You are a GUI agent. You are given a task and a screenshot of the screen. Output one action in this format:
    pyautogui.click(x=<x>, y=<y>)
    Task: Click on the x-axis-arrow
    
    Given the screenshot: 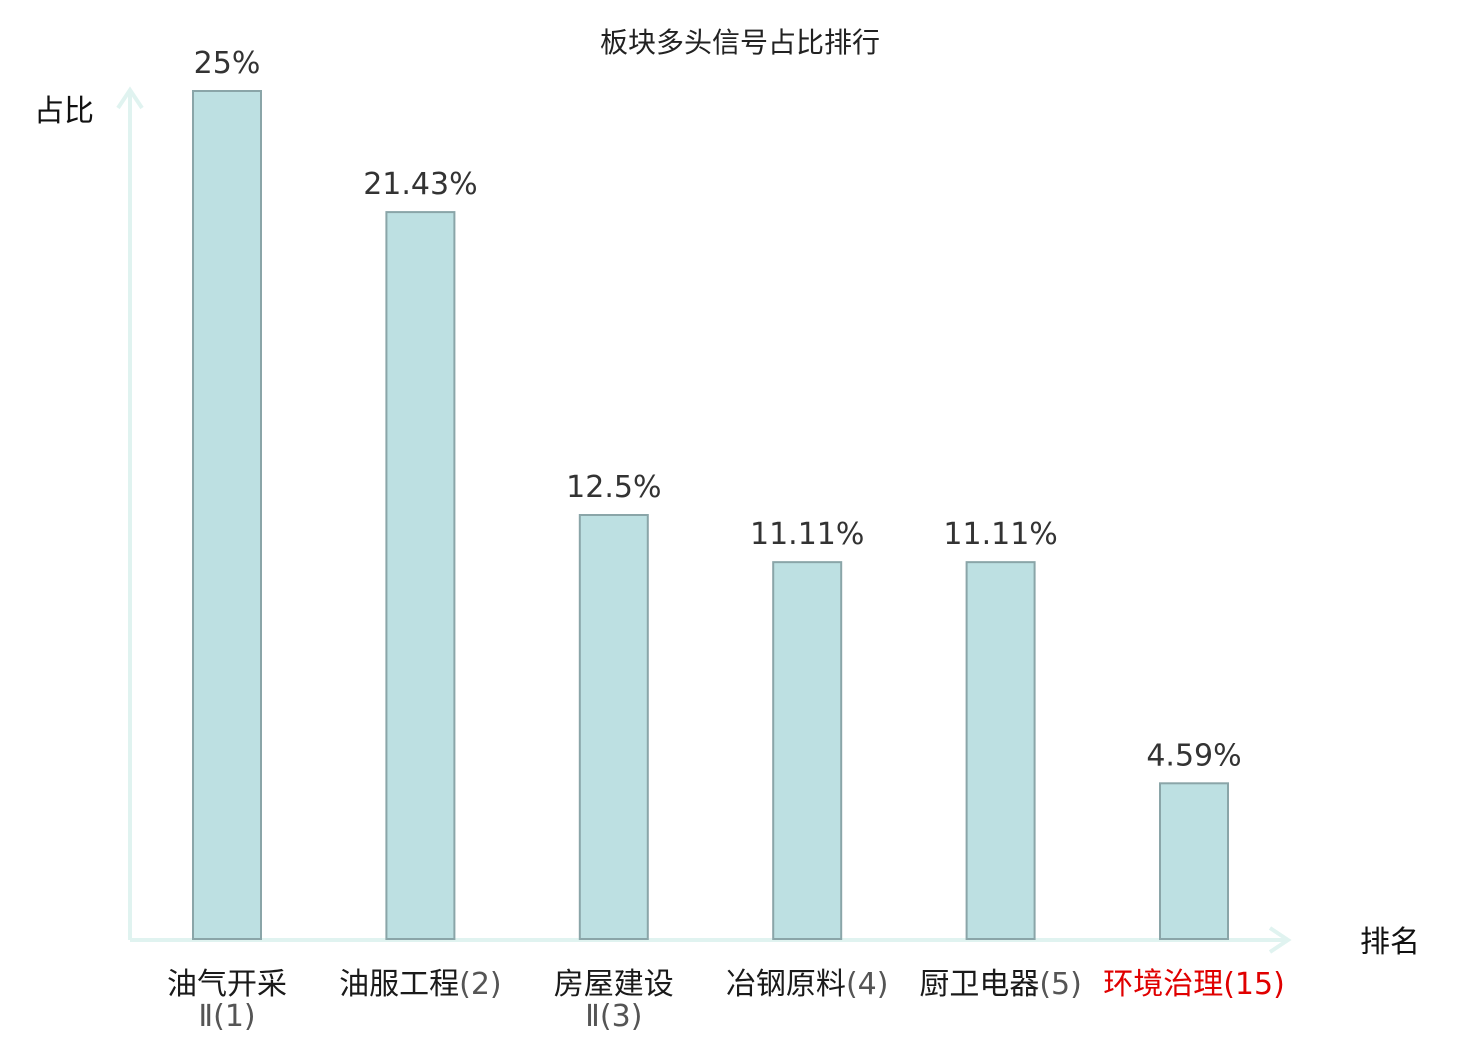 What is the action you would take?
    pyautogui.click(x=1280, y=940)
    